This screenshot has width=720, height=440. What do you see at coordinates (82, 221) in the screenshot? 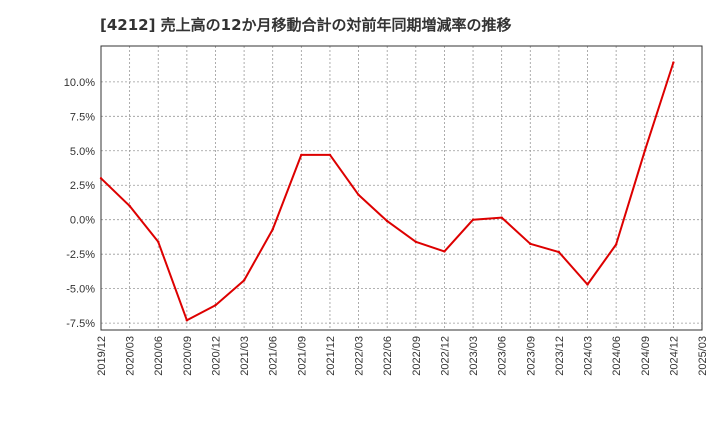
I see `y-tick-label: 0.0%` at bounding box center [82, 221].